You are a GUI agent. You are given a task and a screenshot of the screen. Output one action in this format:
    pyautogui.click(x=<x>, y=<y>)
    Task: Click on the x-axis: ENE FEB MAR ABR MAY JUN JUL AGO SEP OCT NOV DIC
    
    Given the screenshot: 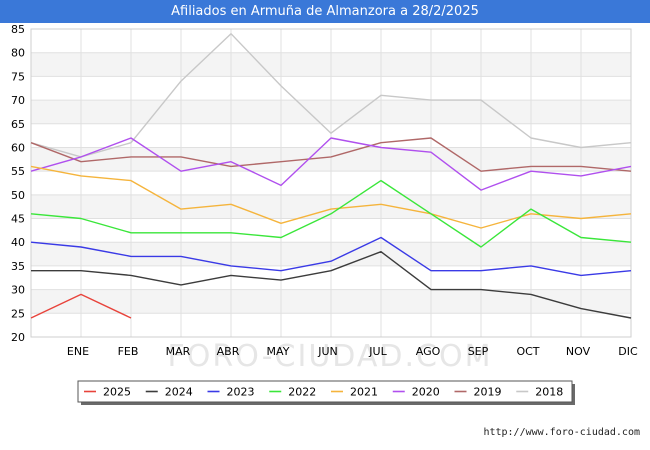 What is the action you would take?
    pyautogui.click(x=352, y=351)
    